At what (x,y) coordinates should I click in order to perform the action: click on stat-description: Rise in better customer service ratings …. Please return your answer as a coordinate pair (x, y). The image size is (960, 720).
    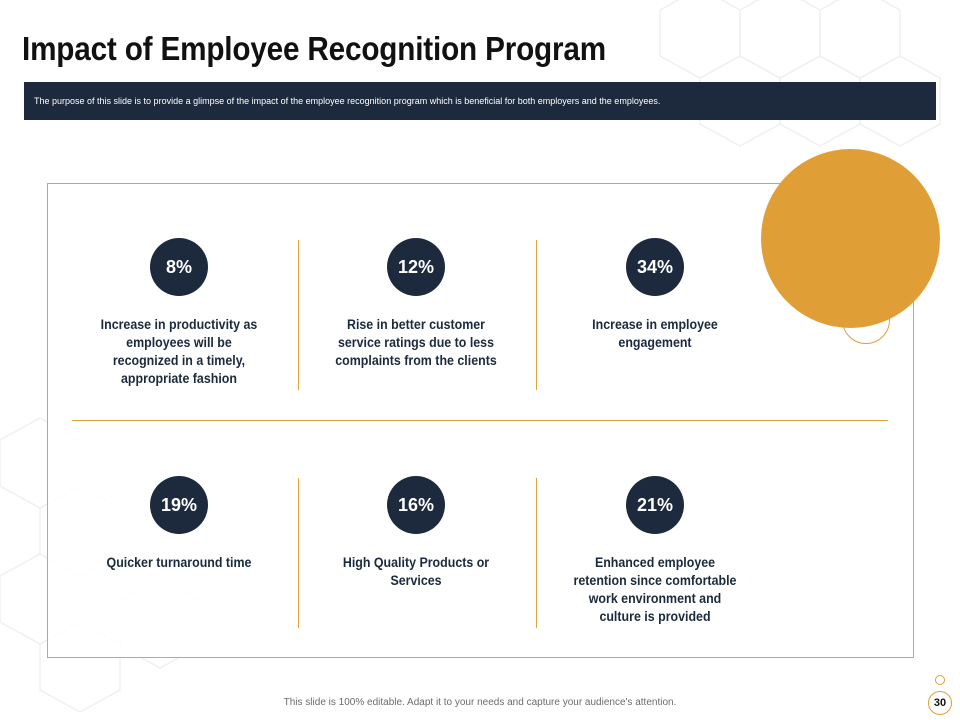
    Looking at the image, I should click on (416, 342).